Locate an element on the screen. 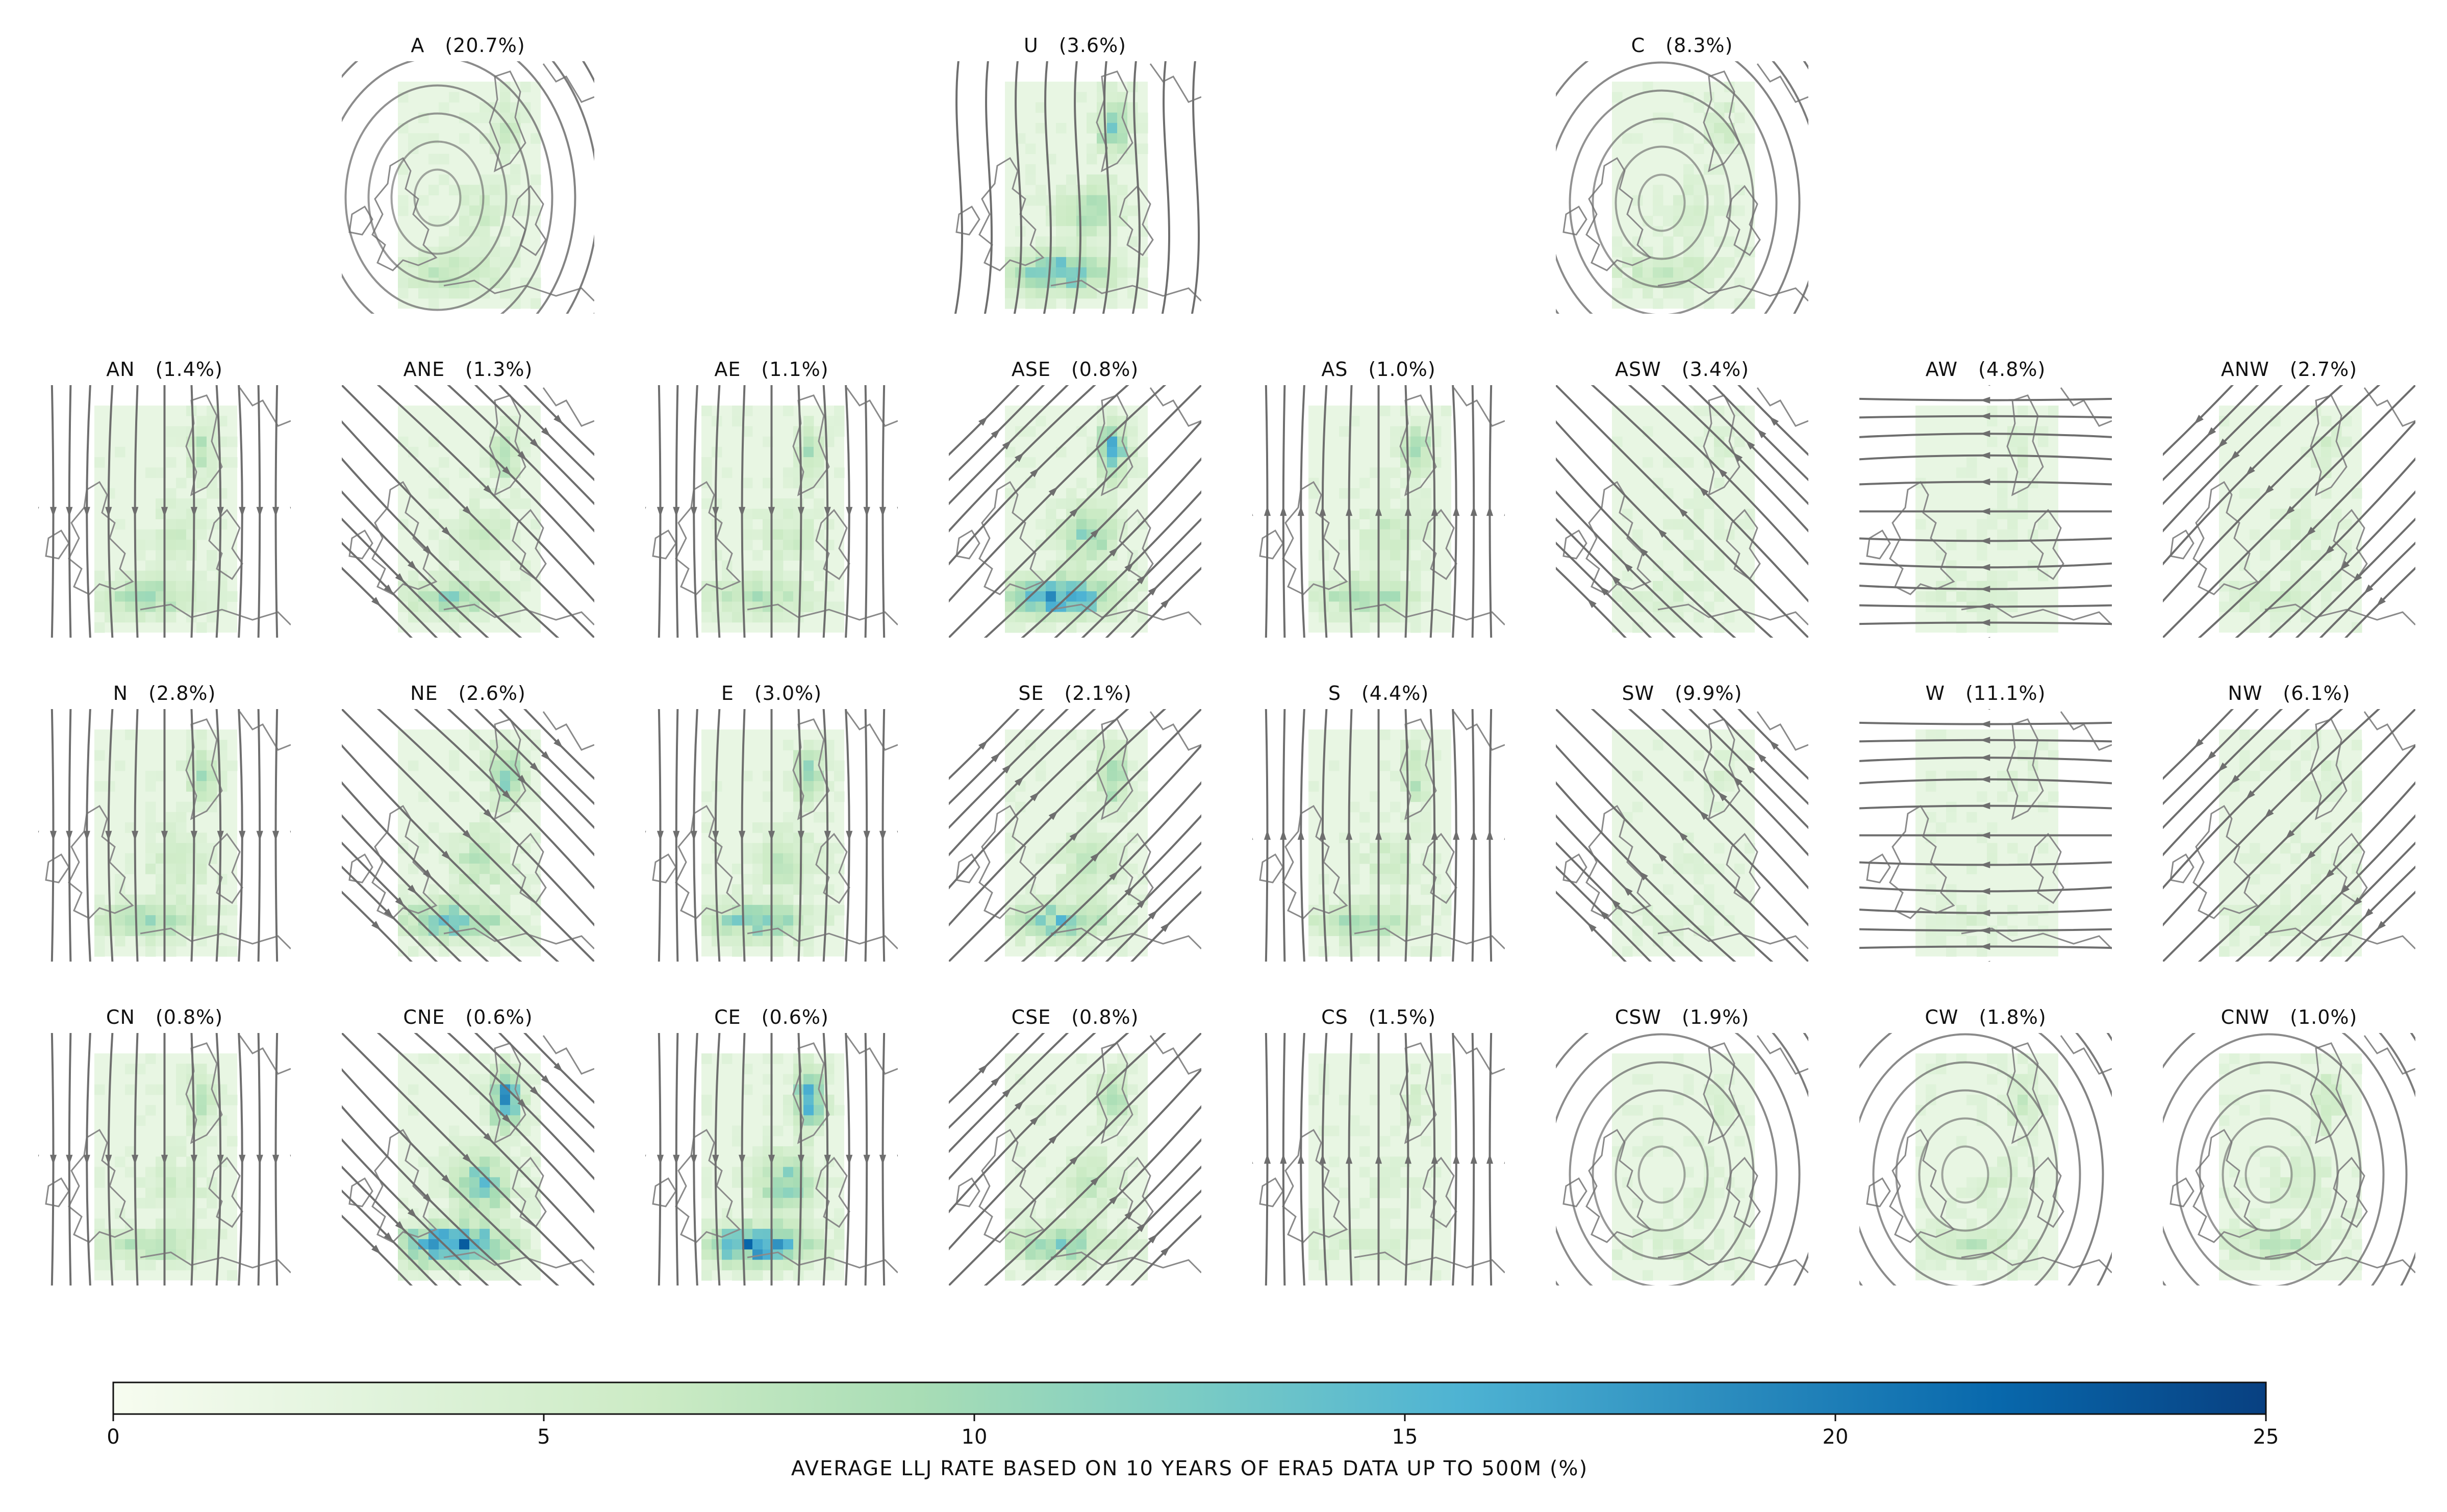 The image size is (2447, 1512). panel-label: ASE is located at coordinates (1032, 369).